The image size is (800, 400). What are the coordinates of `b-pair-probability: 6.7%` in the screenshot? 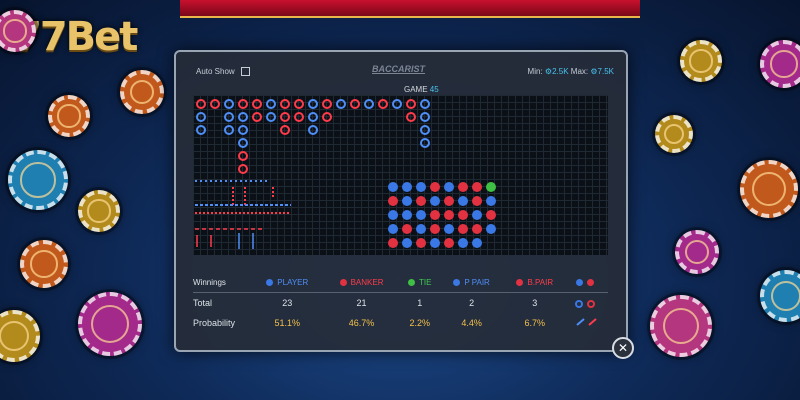 It's located at (535, 323).